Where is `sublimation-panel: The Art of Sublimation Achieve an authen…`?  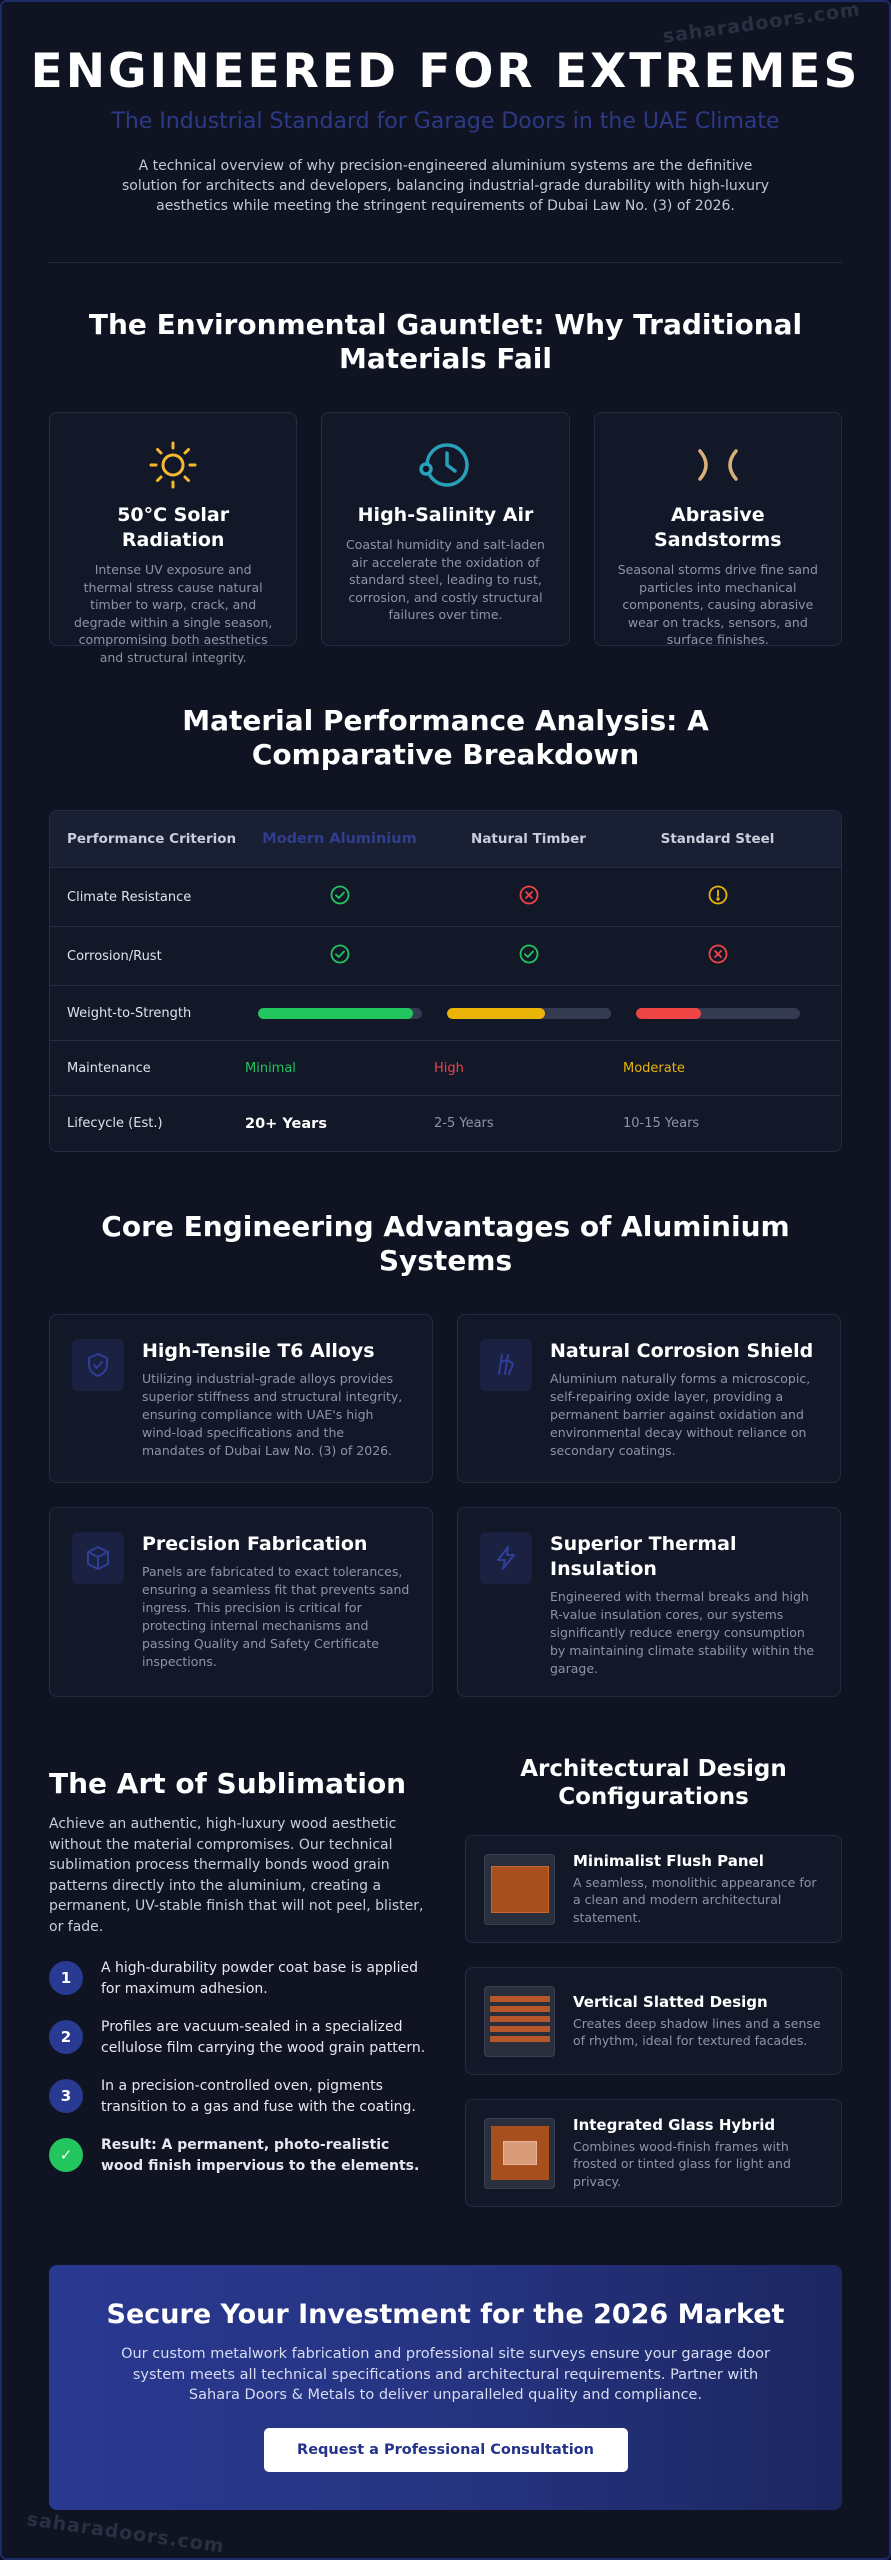 sublimation-panel: The Art of Sublimation Achieve an authen… is located at coordinates (239, 1981).